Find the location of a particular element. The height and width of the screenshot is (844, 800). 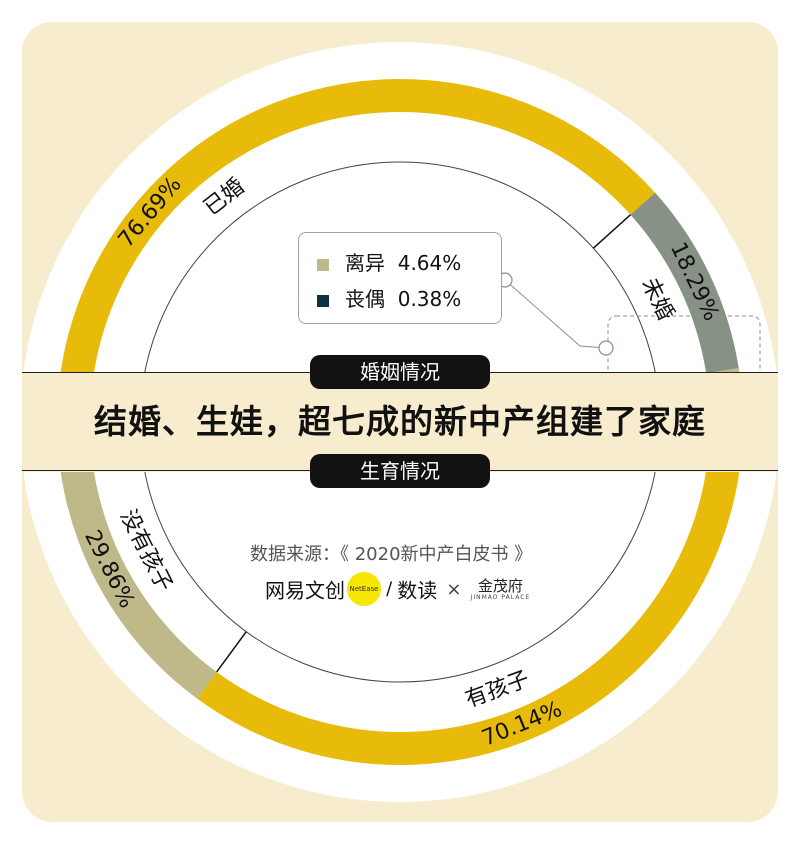

shudu-logo: 数读 is located at coordinates (417, 590).